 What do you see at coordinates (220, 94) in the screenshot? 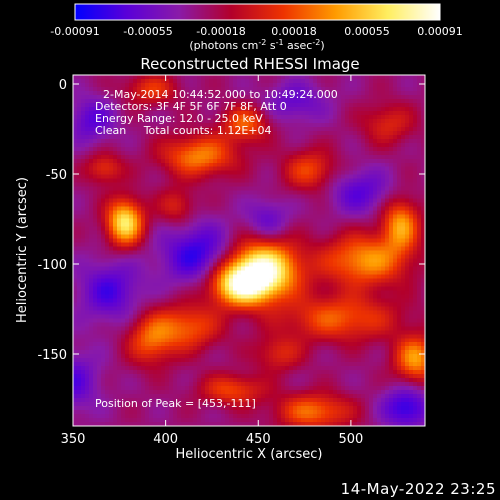
I see `annotation-time-range: 2-May-2014 10:44:52.000 to 10:49:24.000` at bounding box center [220, 94].